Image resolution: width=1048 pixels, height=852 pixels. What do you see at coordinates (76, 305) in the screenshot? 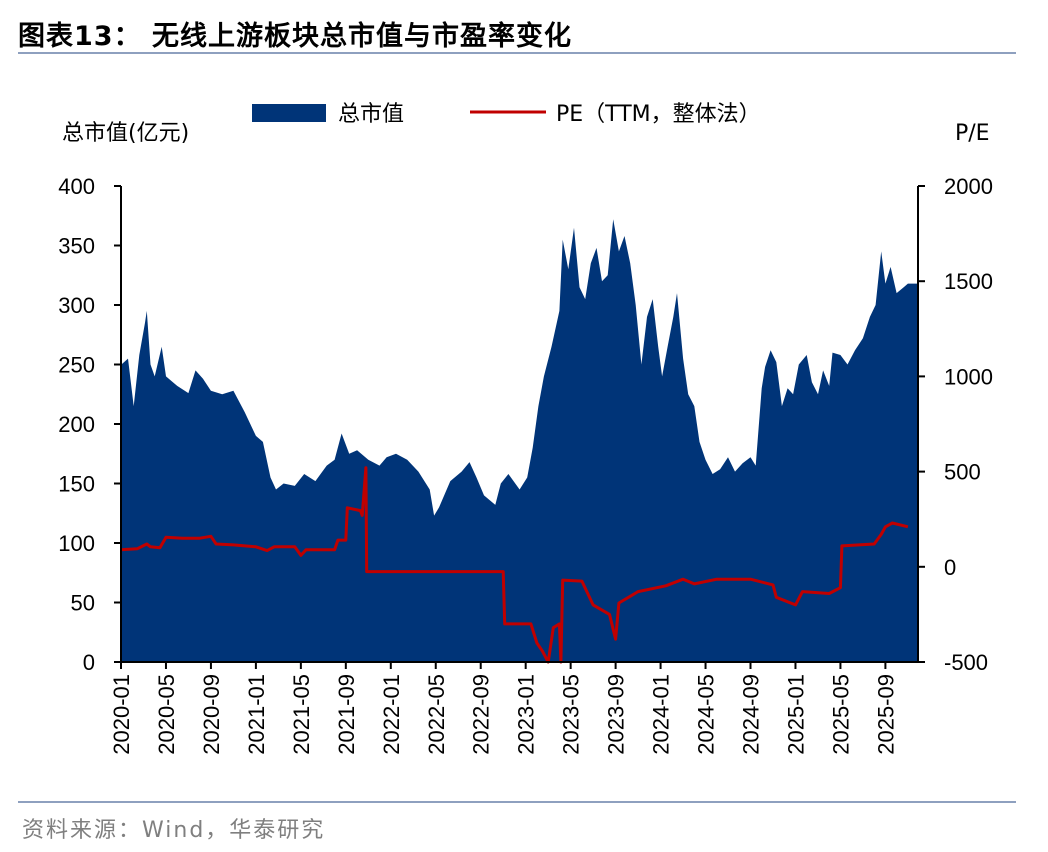
I see `left-tick-label: 300` at bounding box center [76, 305].